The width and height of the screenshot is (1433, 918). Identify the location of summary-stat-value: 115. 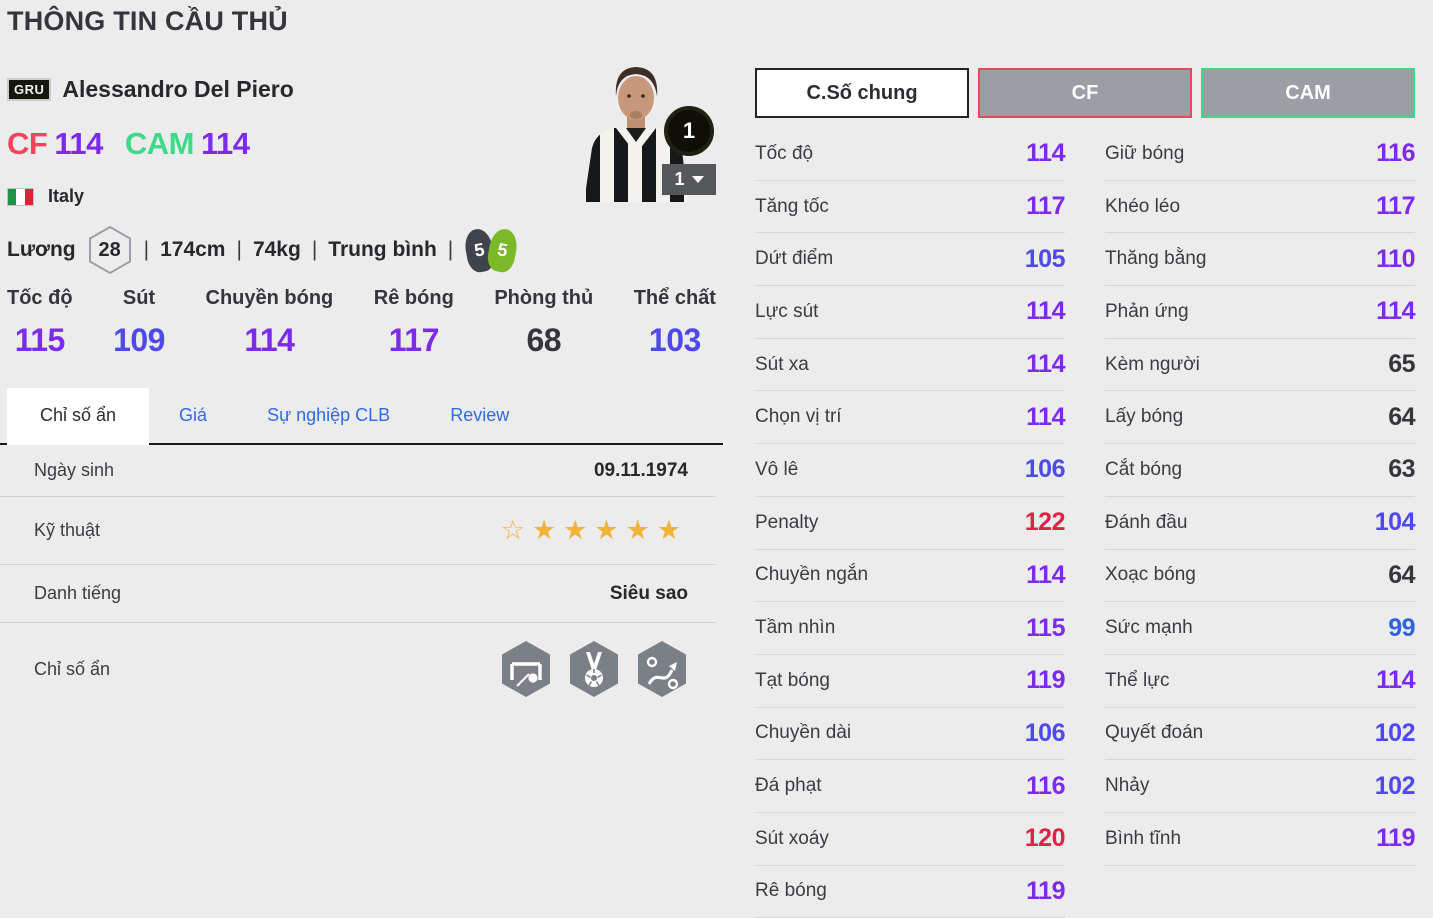
(40, 340).